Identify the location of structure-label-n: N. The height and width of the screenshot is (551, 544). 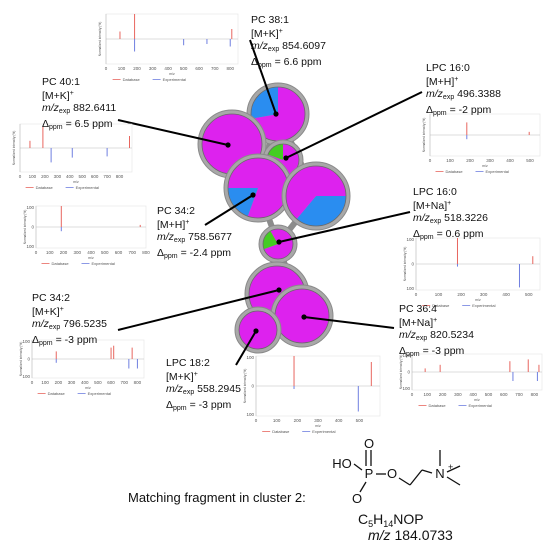
(439, 473).